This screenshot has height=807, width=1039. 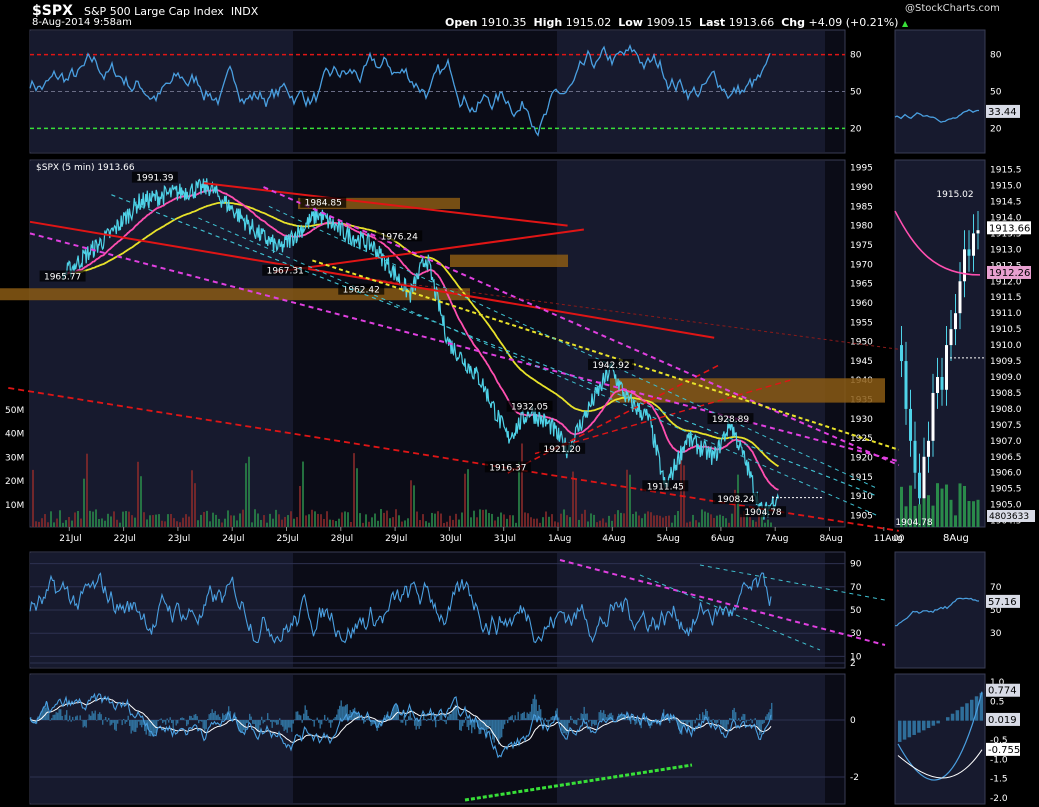 What do you see at coordinates (999, 799) in the screenshot?
I see `macd-side-tick-label: -2.0` at bounding box center [999, 799].